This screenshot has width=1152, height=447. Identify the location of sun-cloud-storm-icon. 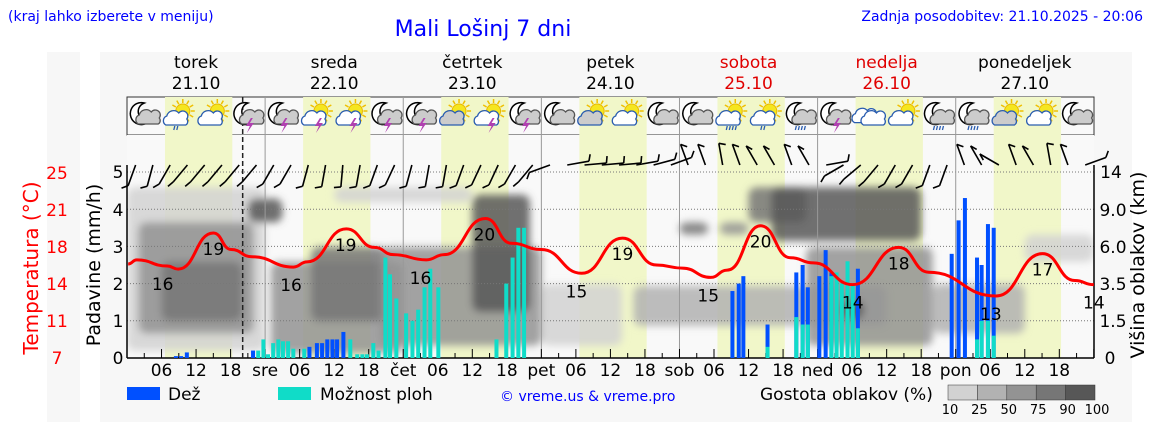
(351, 116).